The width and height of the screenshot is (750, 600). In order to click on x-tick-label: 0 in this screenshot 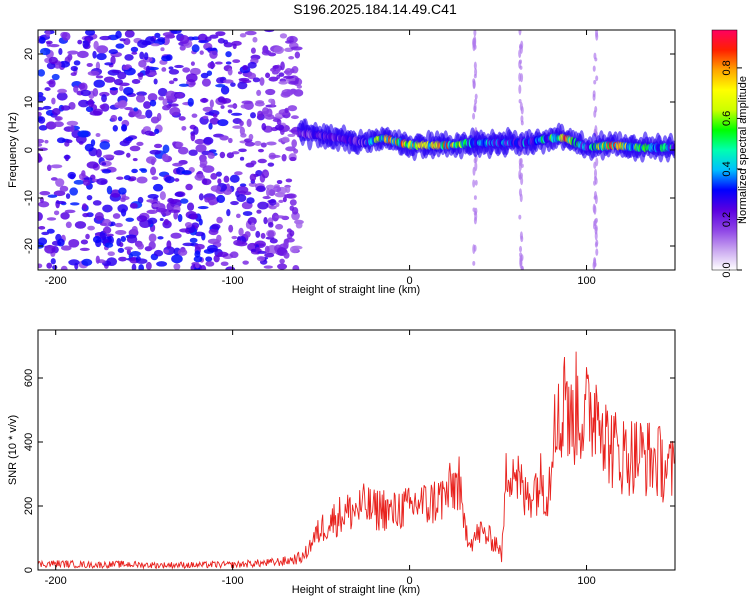, I will do `click(410, 281)`.